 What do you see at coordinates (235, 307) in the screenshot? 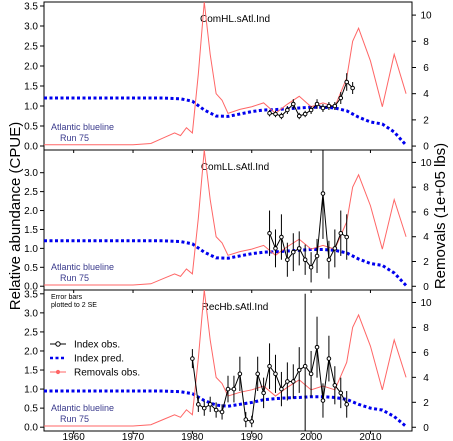
I see `panel-title: RecHb.sAtl.Ind` at bounding box center [235, 307].